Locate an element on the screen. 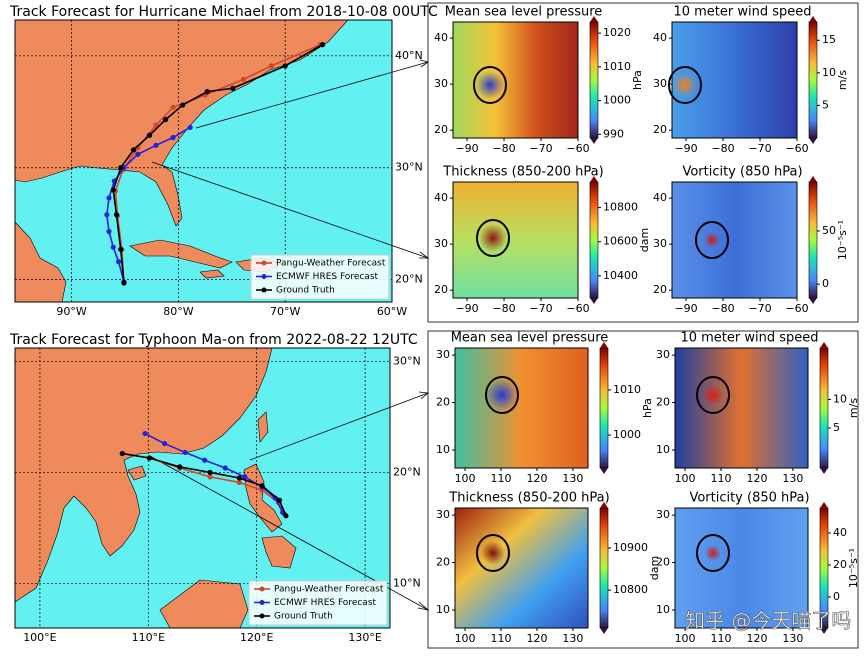 The height and width of the screenshot is (657, 865). track-line is located at coordinates (204, 484).